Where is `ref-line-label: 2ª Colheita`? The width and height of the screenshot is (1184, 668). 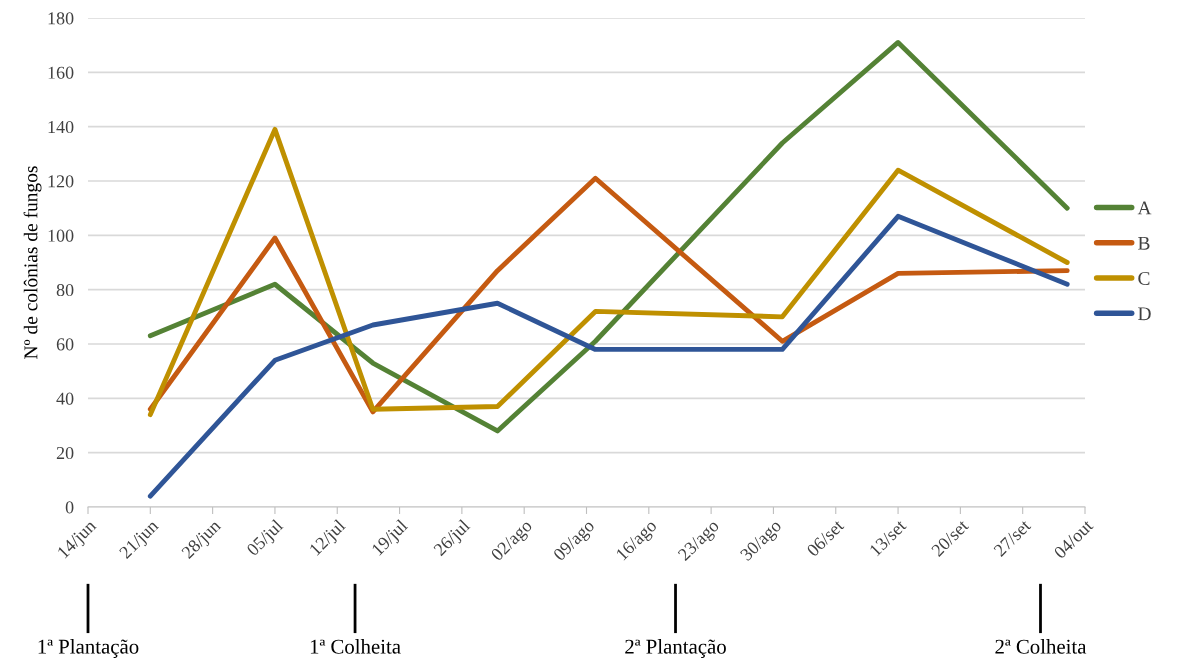
ref-line-label: 2ª Colheita is located at coordinates (1041, 646).